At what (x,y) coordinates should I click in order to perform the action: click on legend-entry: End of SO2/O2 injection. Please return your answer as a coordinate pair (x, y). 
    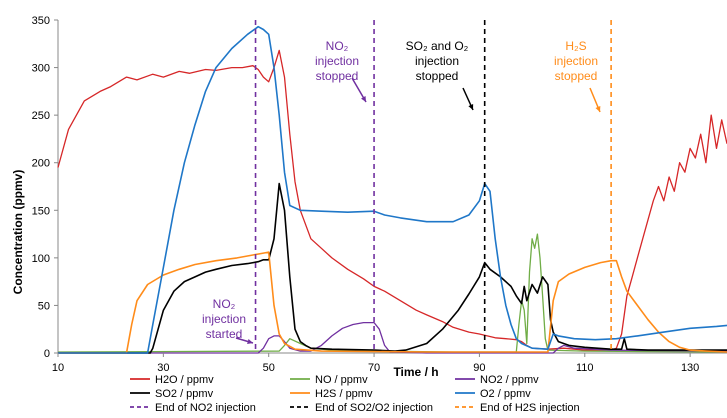
    Looking at the image, I should click on (361, 408).